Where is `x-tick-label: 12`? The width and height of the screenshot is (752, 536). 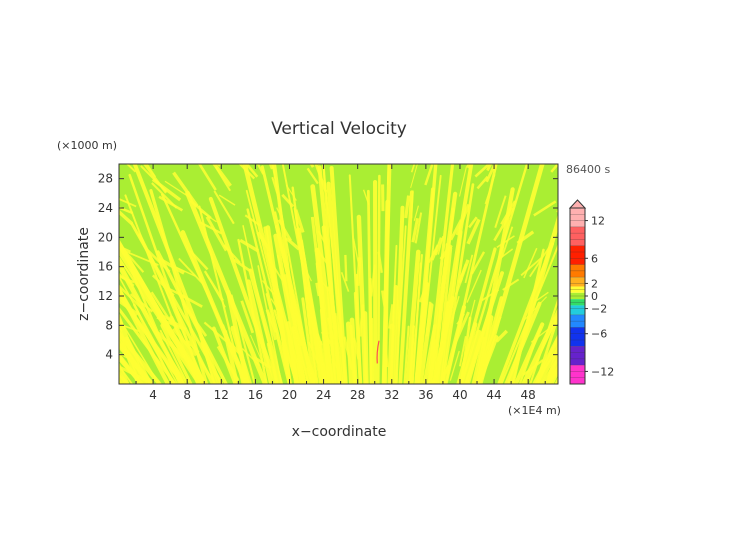 x-tick-label: 12 is located at coordinates (221, 395).